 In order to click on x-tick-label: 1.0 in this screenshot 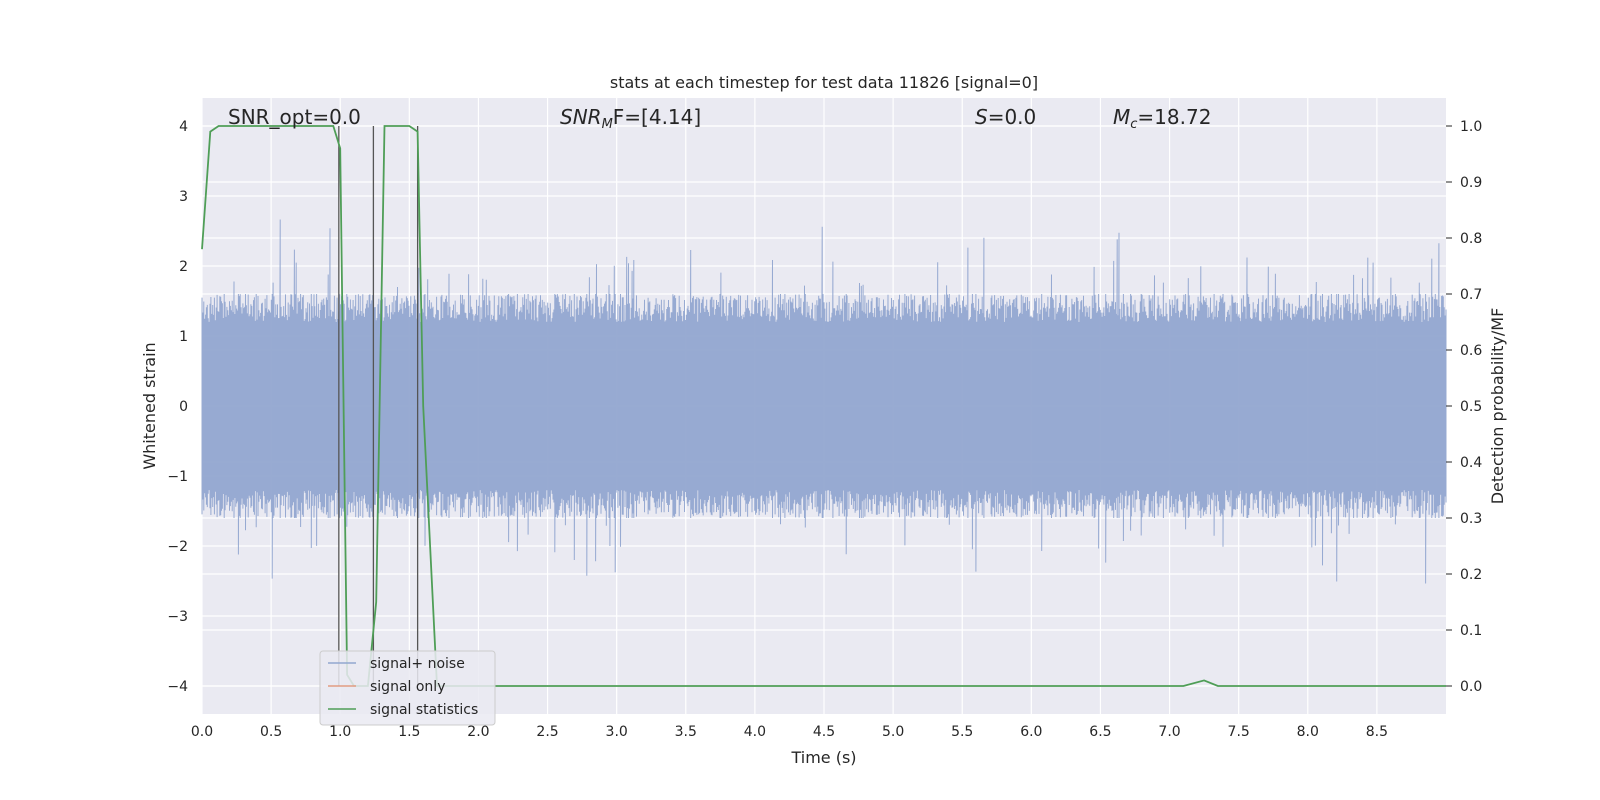, I will do `click(340, 732)`.